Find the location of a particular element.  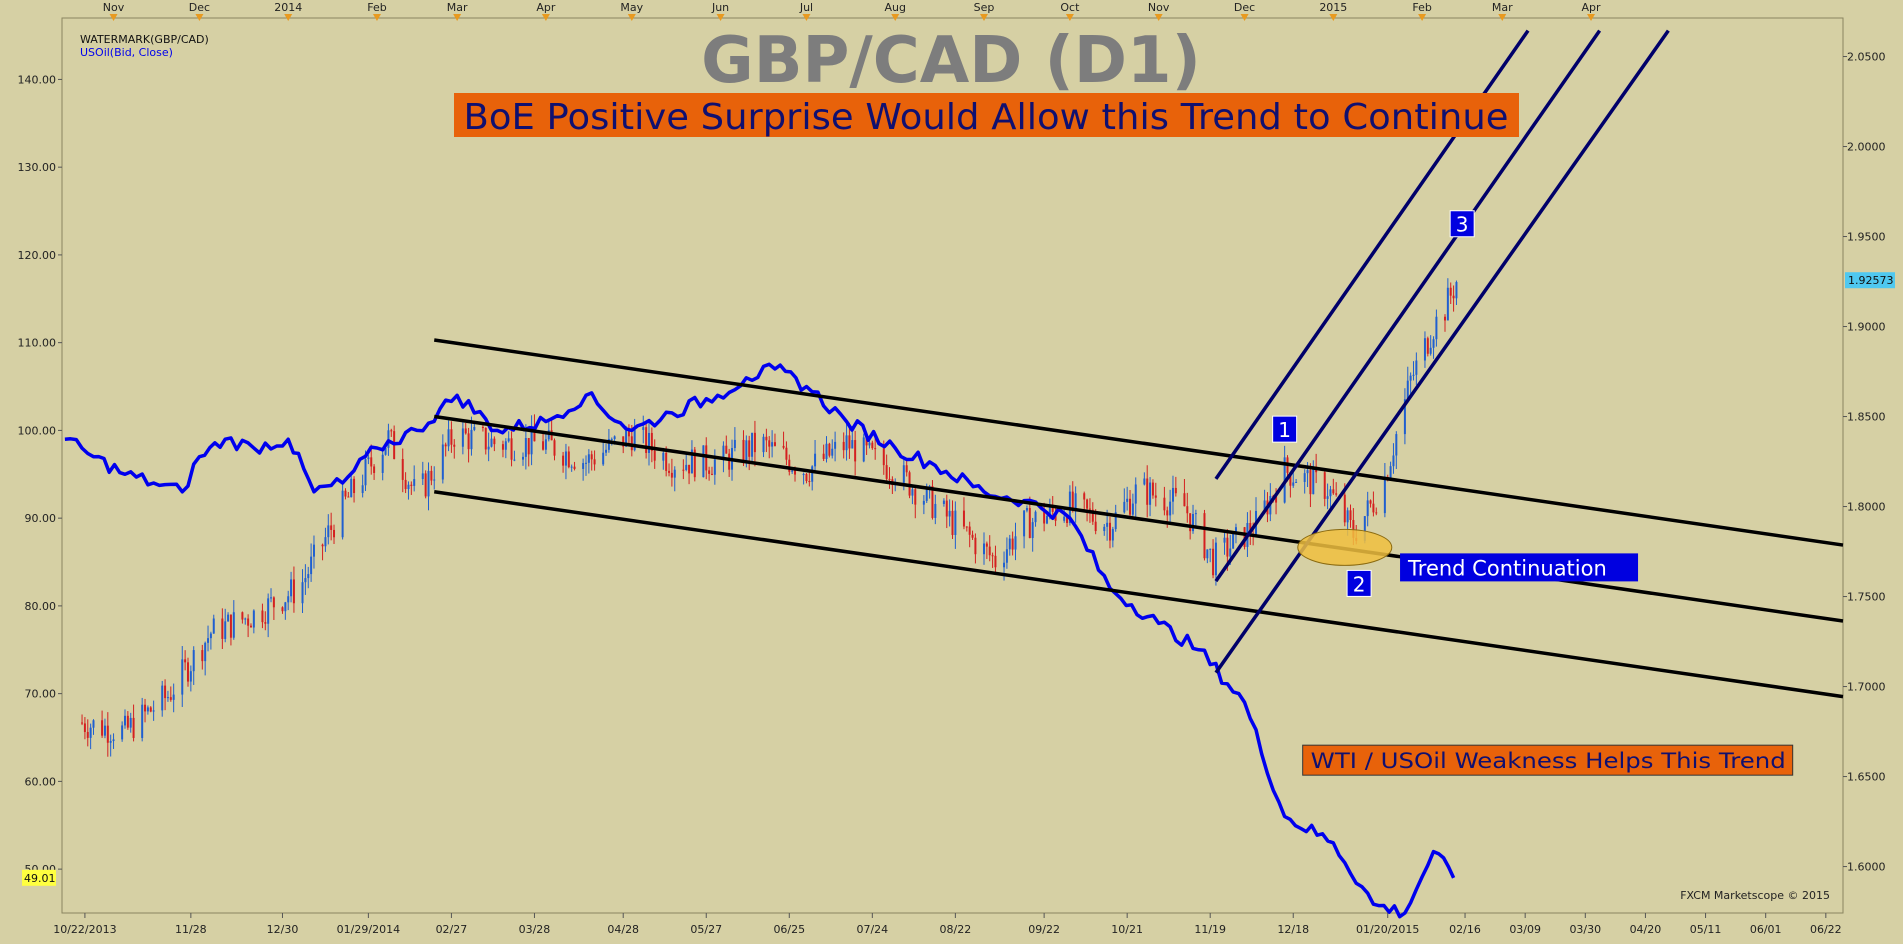

date-label-12: 10/21 is located at coordinates (1127, 929).